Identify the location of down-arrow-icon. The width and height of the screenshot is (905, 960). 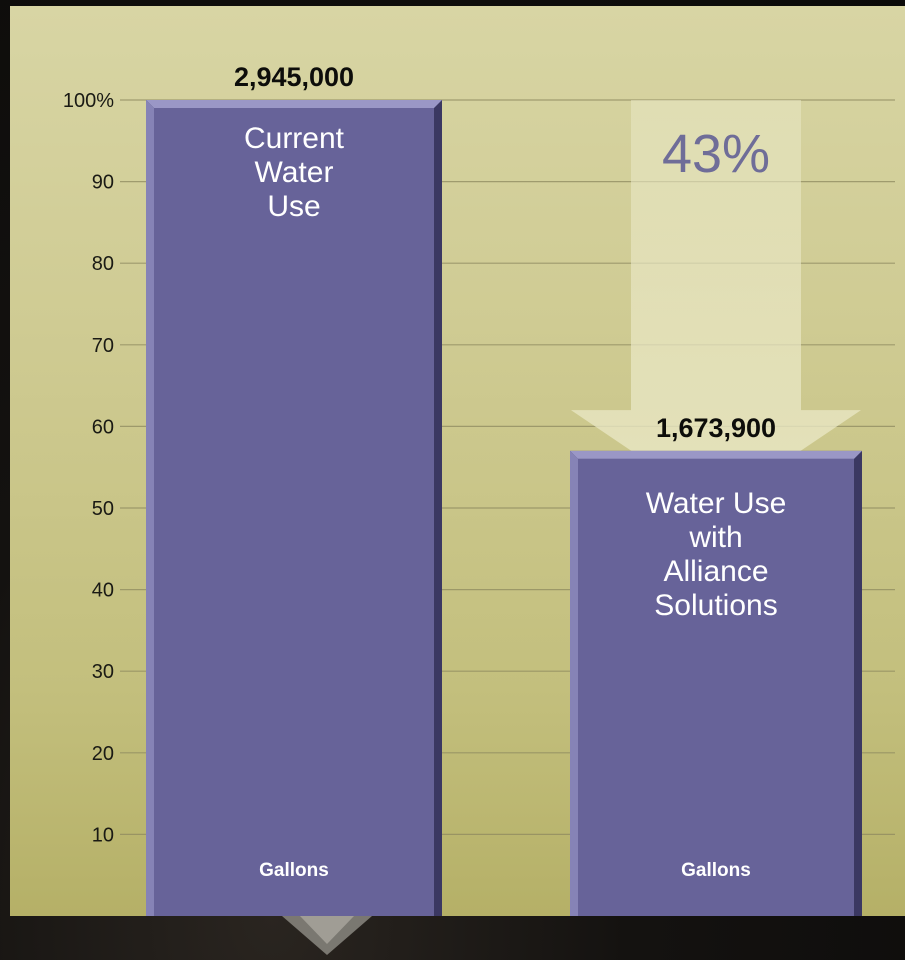
(716, 304).